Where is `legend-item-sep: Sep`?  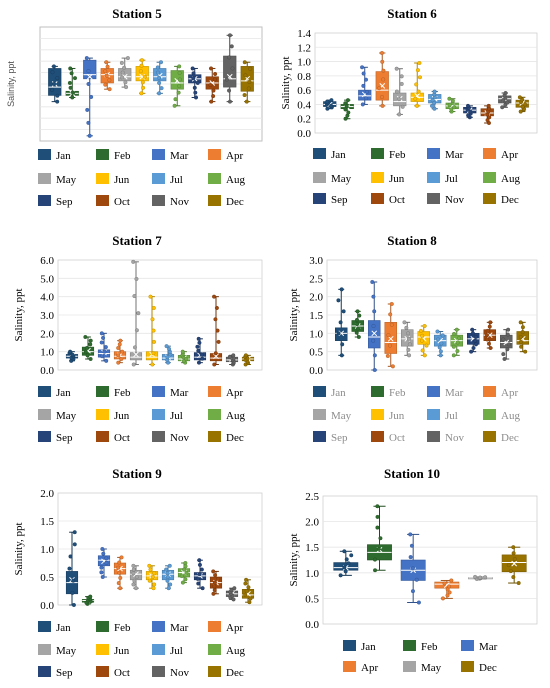
legend-item-sep: Sep is located at coordinates (55, 672).